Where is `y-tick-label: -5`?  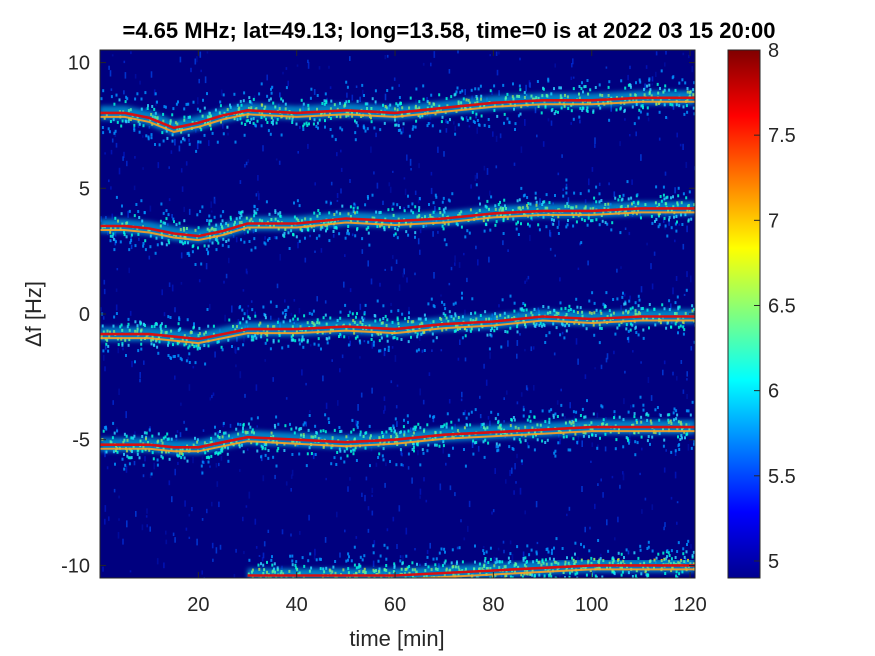
y-tick-label: -5 is located at coordinates (81, 441).